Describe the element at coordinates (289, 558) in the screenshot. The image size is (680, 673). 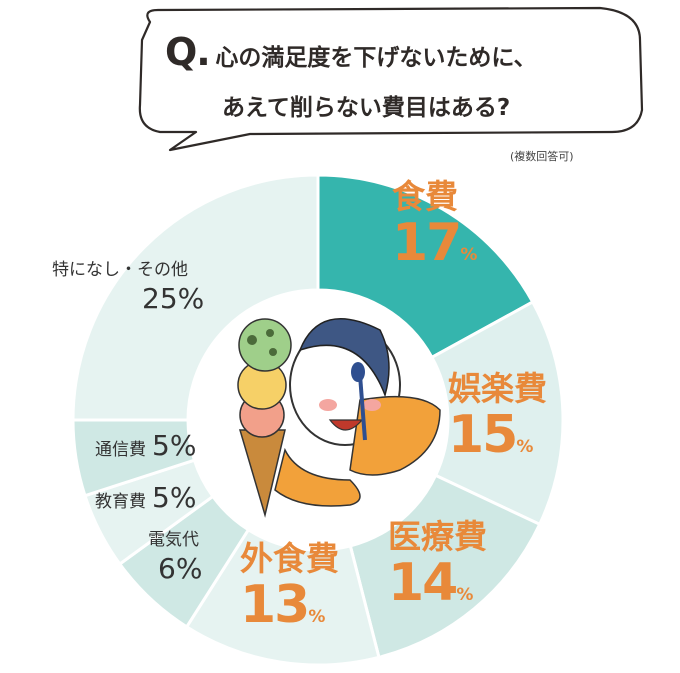
I see `slice-label-name: 外食費` at that location.